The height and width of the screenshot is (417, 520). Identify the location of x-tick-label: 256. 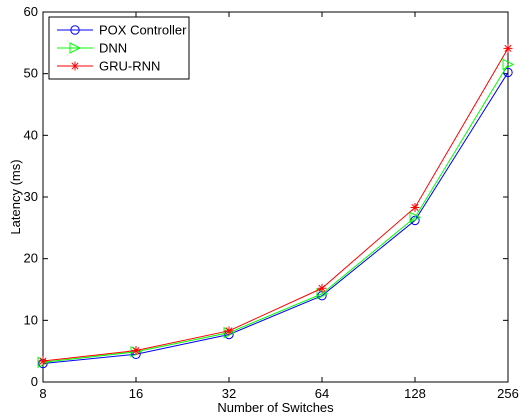
(508, 393).